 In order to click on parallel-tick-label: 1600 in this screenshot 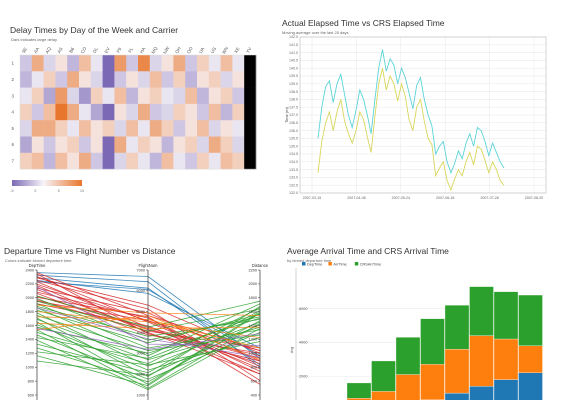, I will do `click(30, 326)`.